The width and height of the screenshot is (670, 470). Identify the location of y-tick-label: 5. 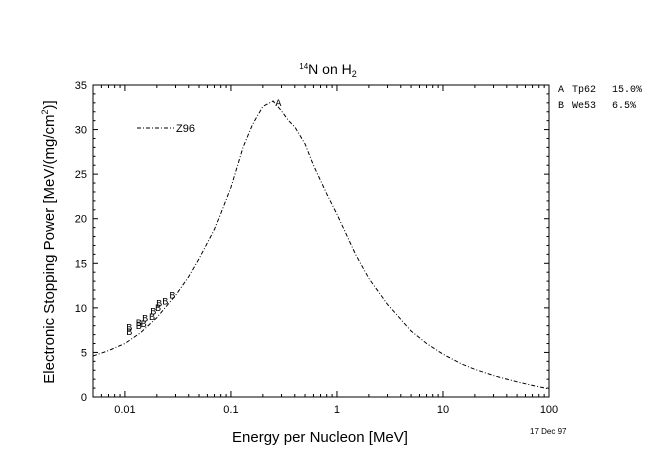
(84, 353).